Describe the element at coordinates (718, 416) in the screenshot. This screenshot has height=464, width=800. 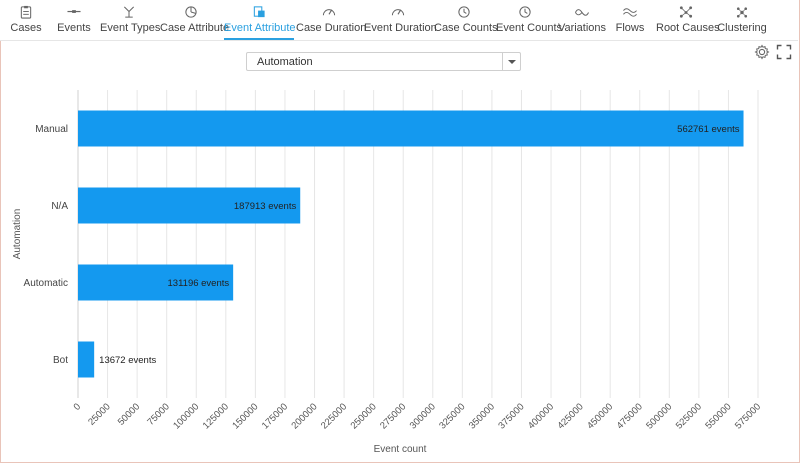
I see `x-tick-label: 550000` at that location.